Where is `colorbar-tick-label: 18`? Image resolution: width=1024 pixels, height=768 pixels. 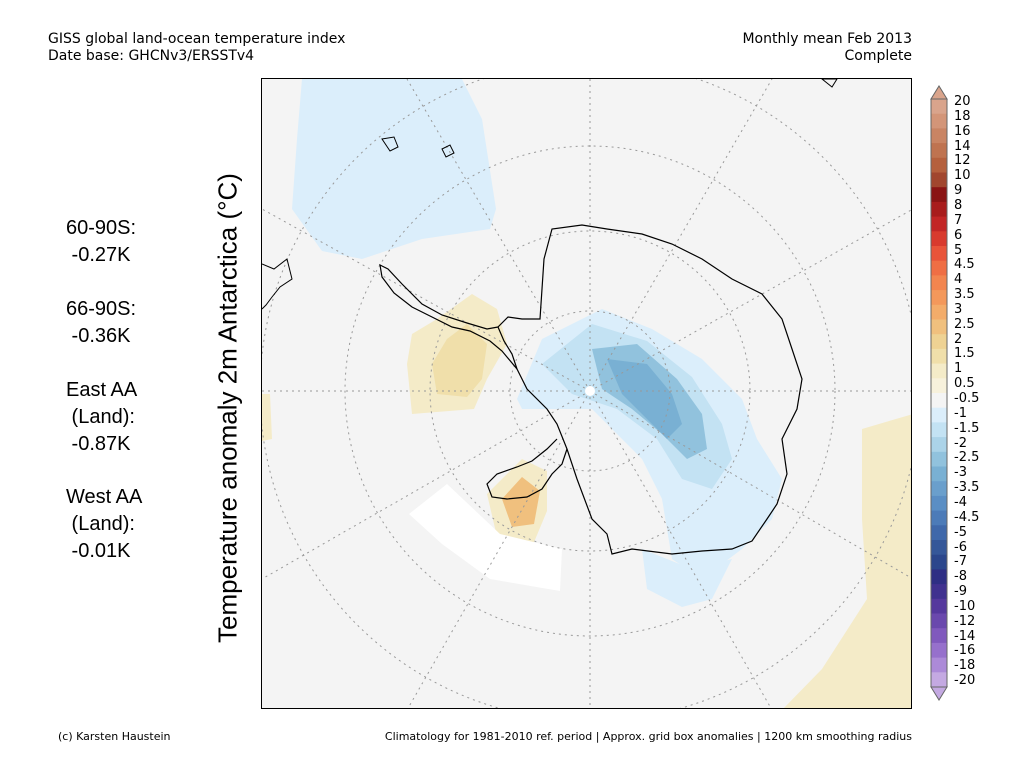
colorbar-tick-label: 18 is located at coordinates (962, 116).